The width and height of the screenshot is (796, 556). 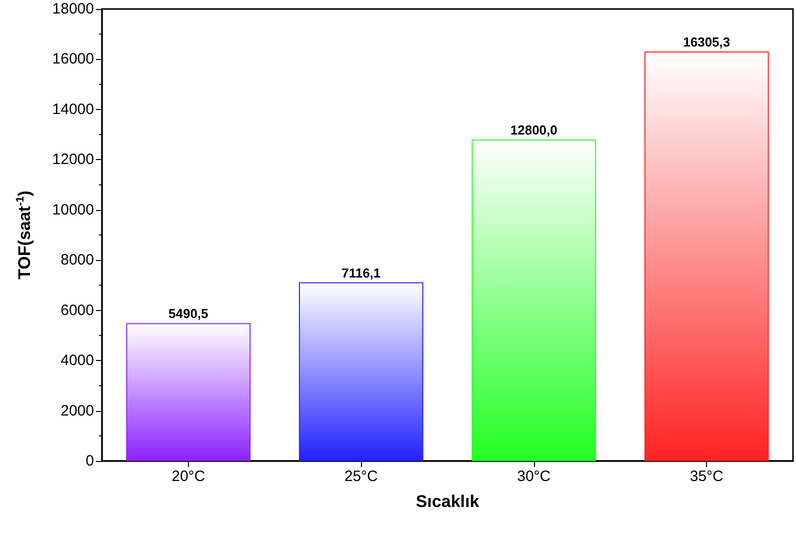 I want to click on data-label: 12800,0, so click(x=534, y=130).